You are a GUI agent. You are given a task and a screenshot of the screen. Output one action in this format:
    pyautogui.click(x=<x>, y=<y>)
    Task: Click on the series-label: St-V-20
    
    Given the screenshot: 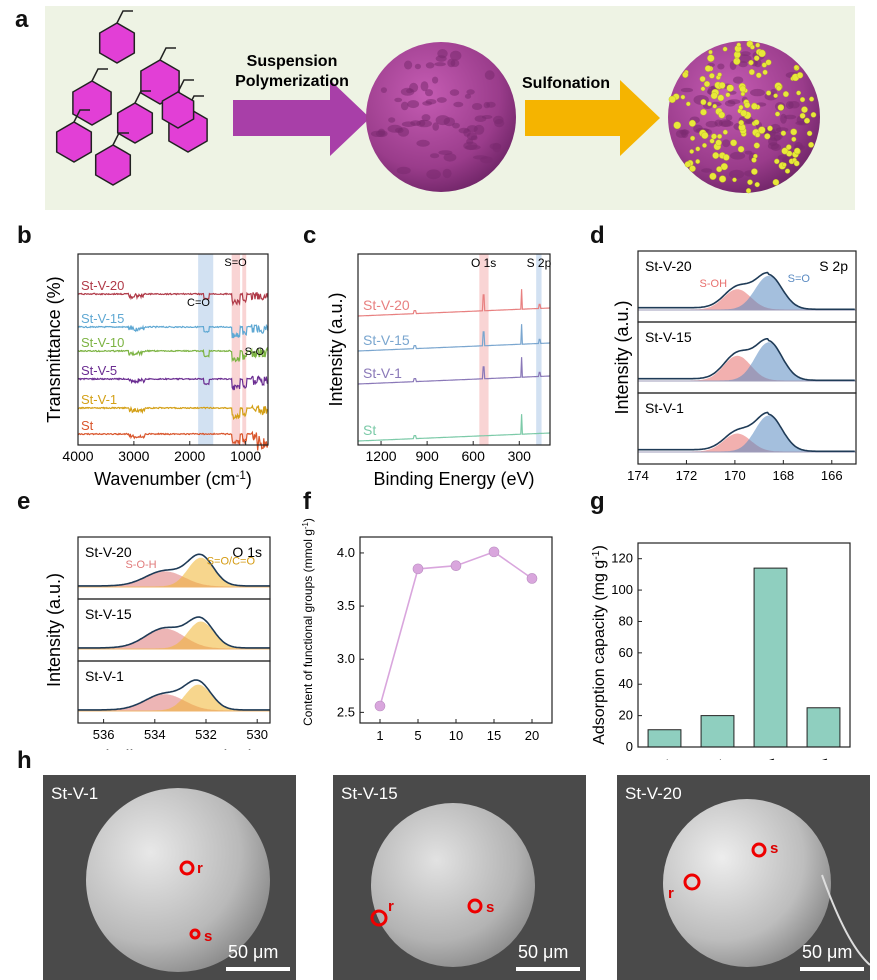 What is the action you would take?
    pyautogui.click(x=386, y=305)
    